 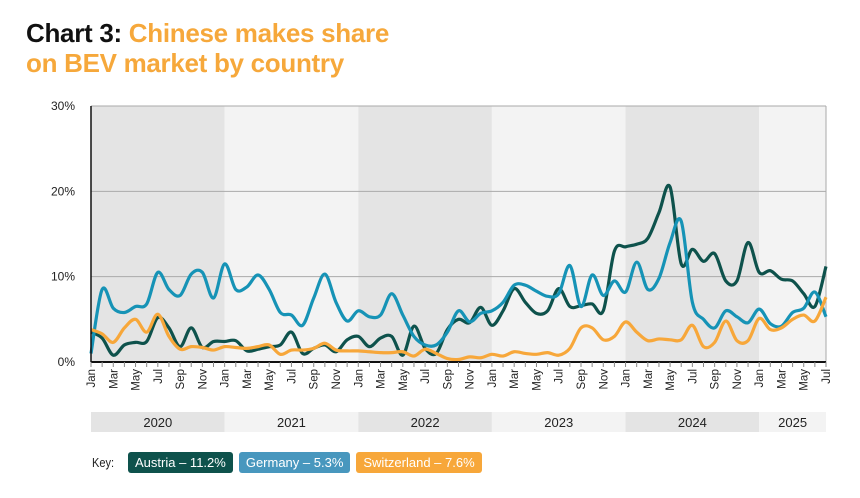 I want to click on year-label: 2023, so click(x=558, y=422).